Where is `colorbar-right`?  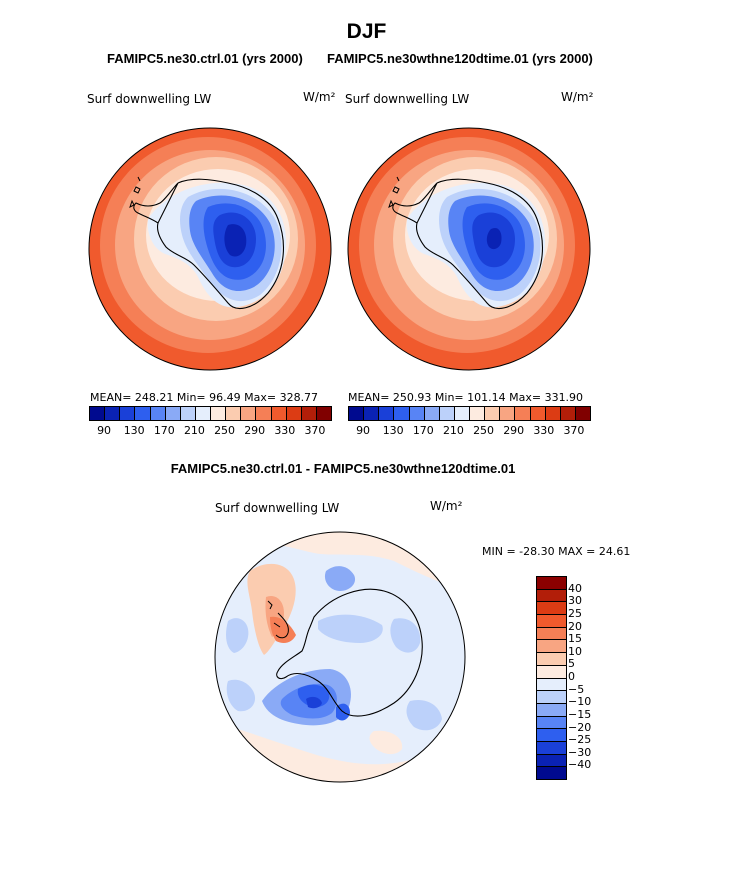
colorbar-right is located at coordinates (469, 413).